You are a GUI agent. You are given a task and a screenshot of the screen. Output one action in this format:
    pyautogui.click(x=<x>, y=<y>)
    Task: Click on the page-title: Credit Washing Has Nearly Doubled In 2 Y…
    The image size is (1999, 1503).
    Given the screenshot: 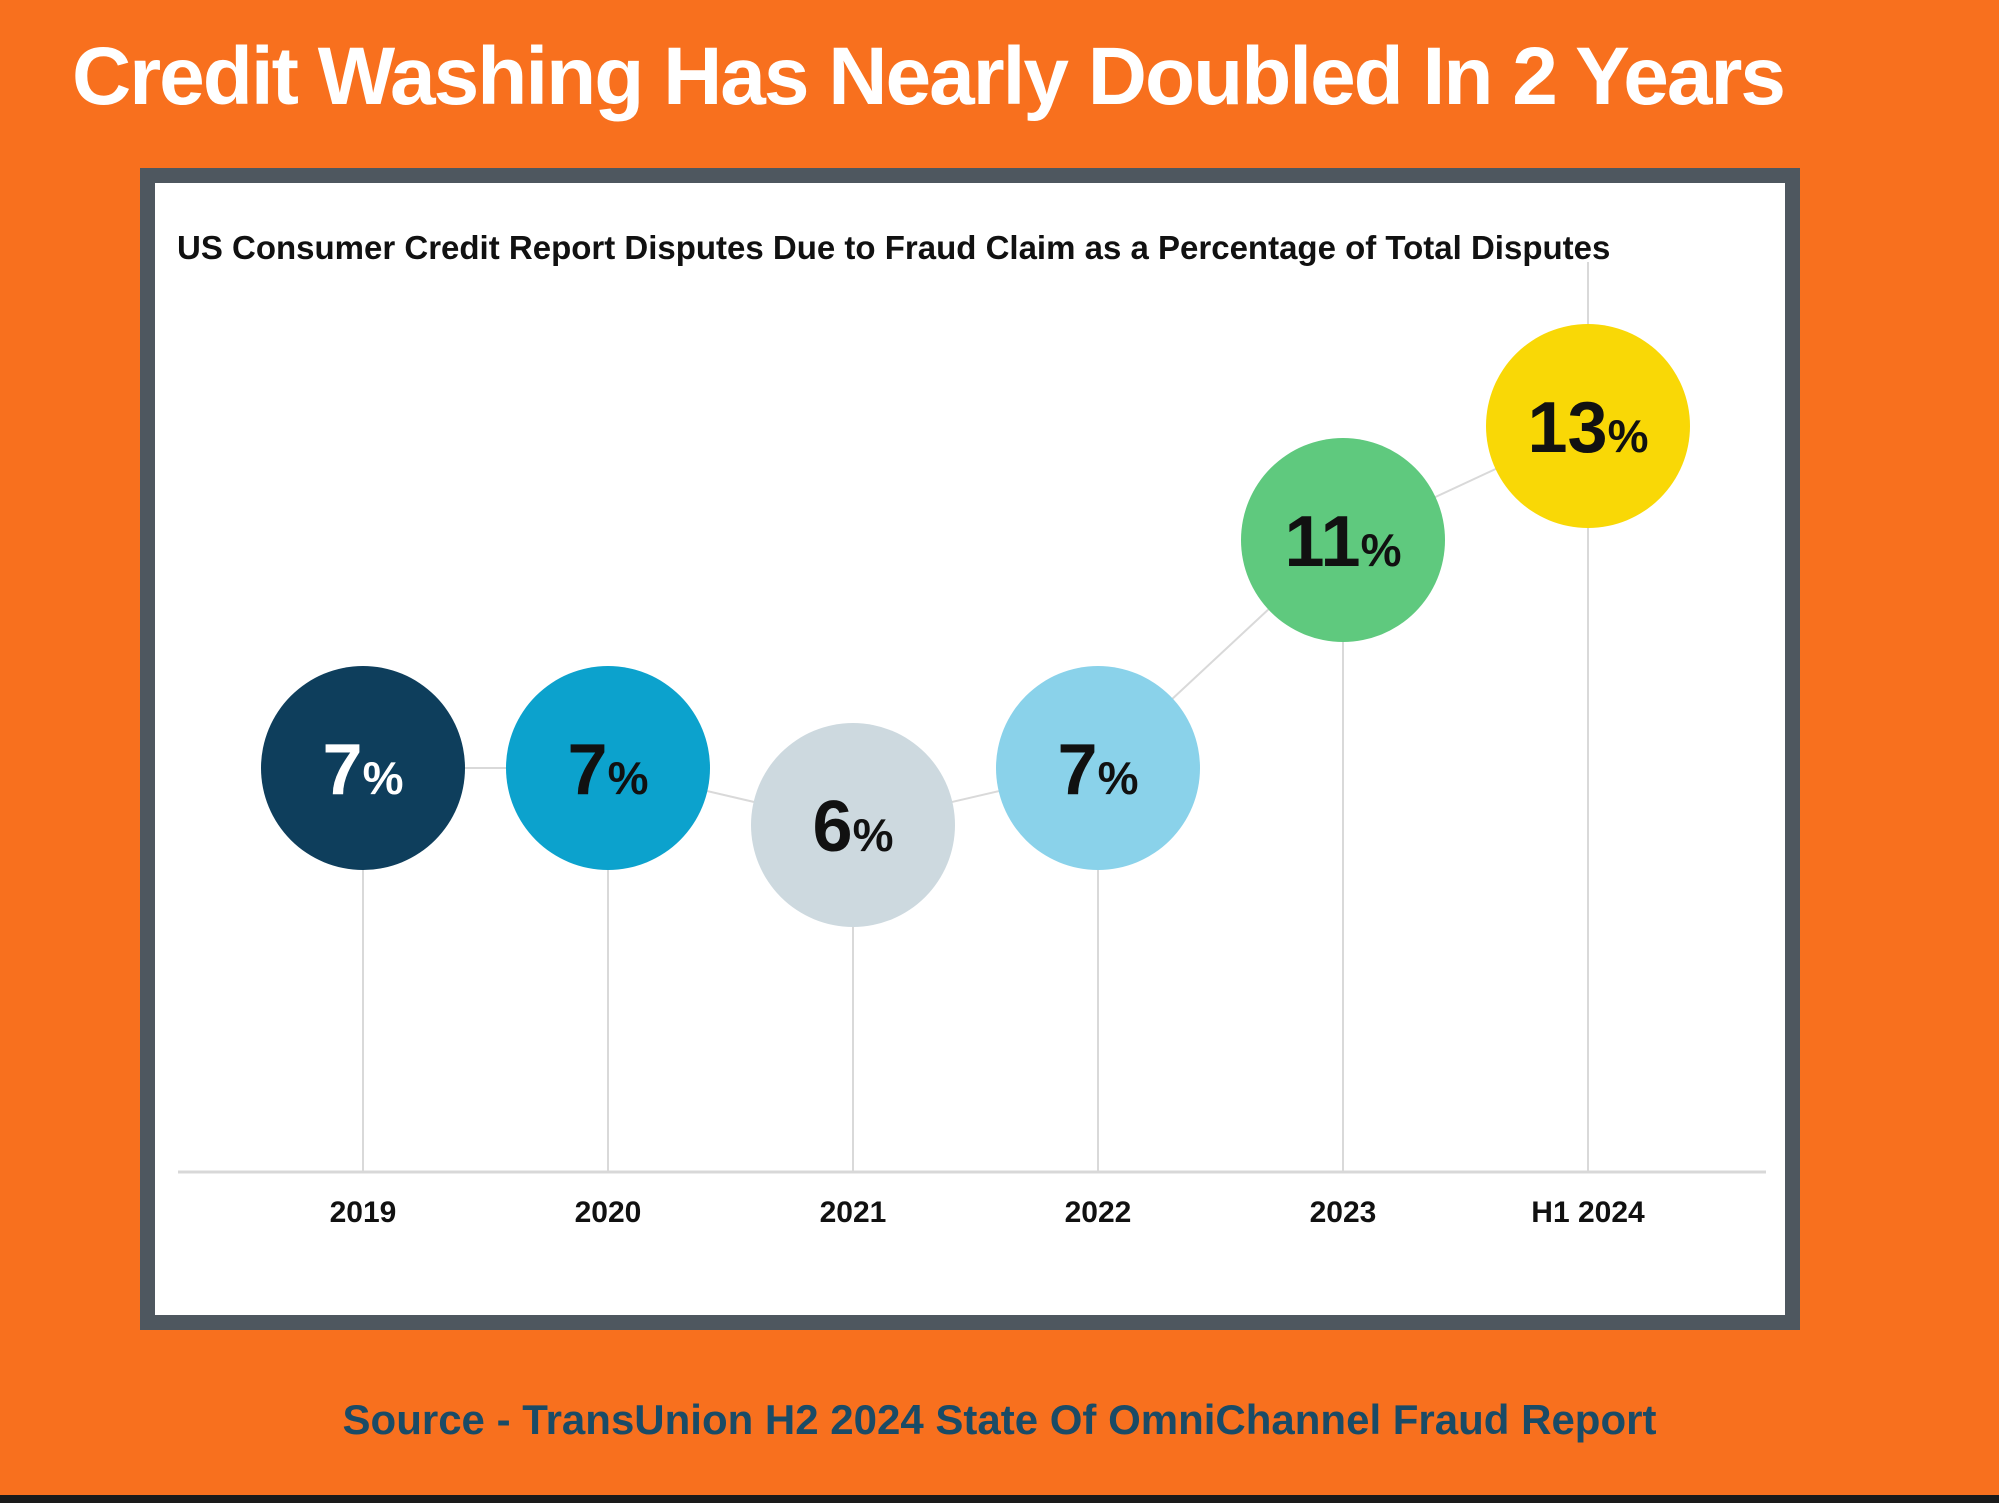 What is the action you would take?
    pyautogui.click(x=929, y=76)
    